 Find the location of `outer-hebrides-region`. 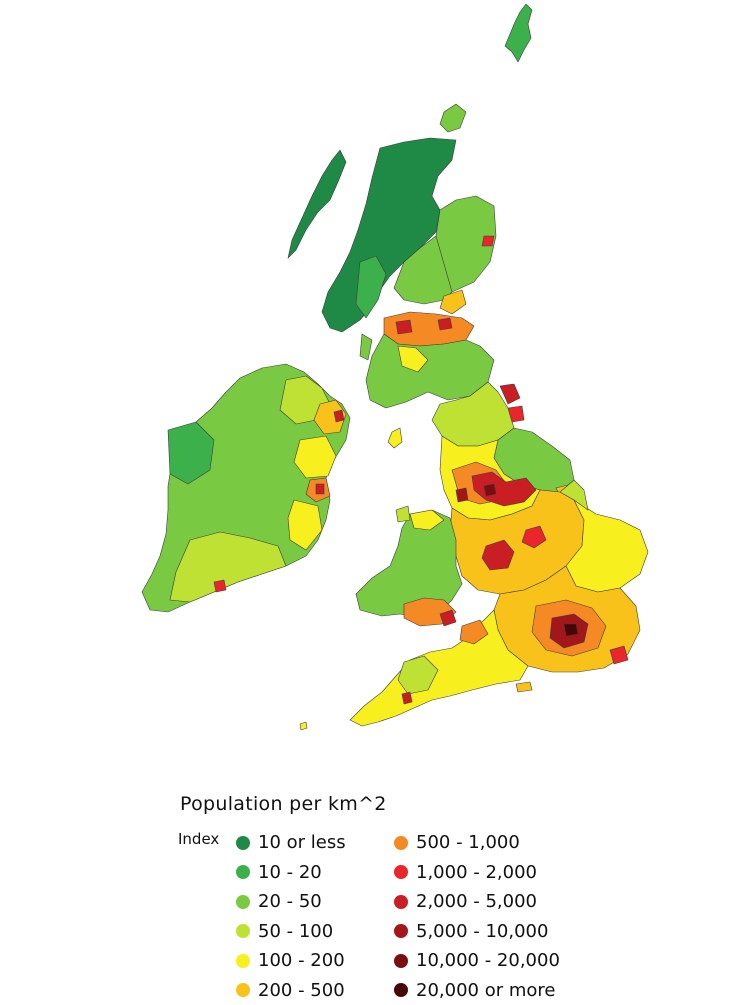

outer-hebrides-region is located at coordinates (317, 204).